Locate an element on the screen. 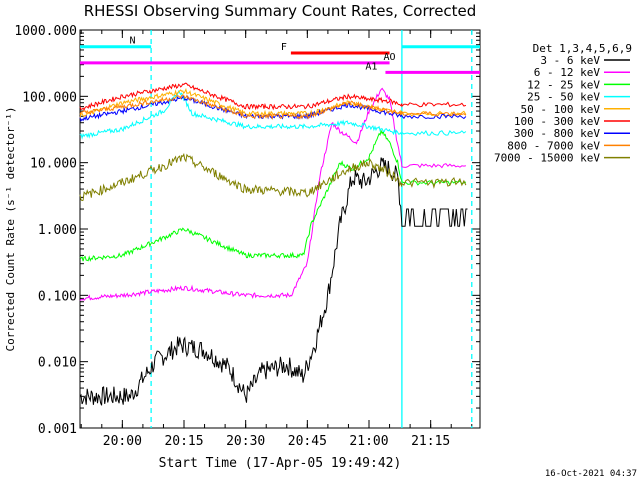  legend-entry-label: 6 - 12 keV is located at coordinates (567, 72).